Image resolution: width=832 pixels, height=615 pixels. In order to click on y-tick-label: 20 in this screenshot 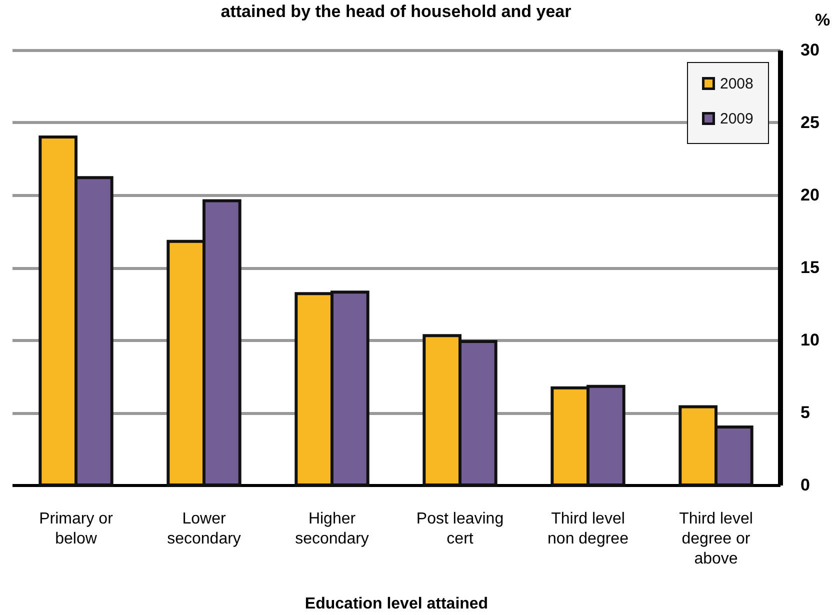, I will do `click(810, 195)`.